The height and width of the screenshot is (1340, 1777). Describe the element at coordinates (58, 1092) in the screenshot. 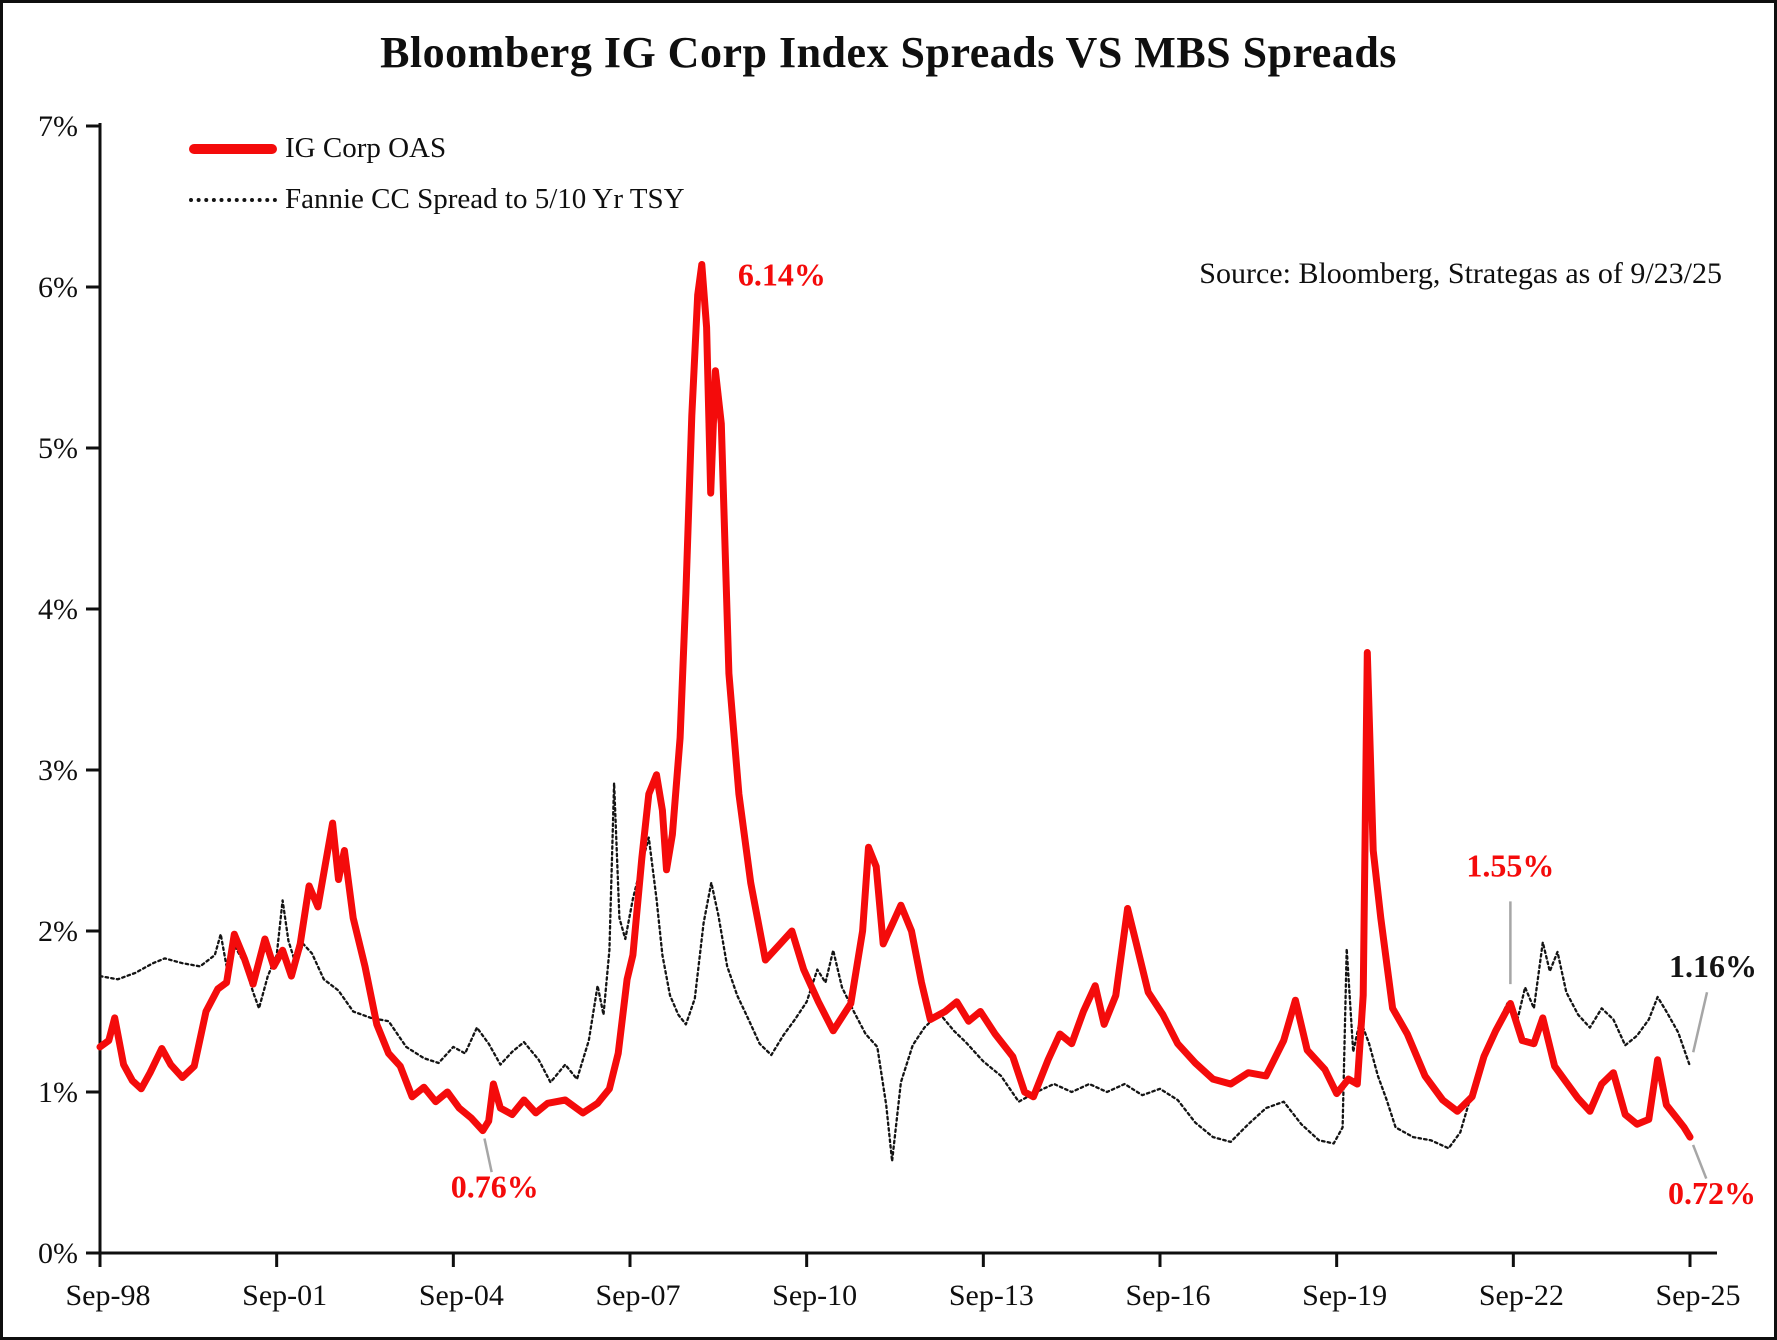

I see `y-axis-tick-label: 1%` at that location.